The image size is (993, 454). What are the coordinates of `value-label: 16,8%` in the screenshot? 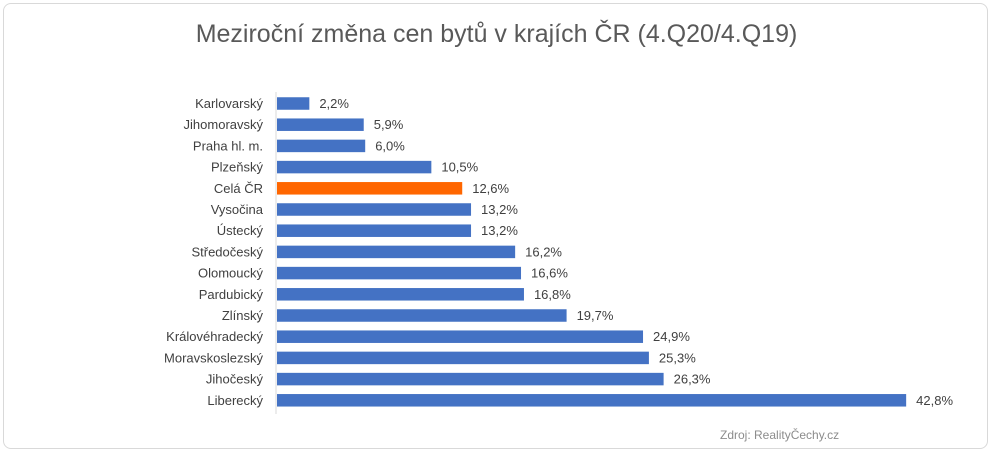 It's located at (552, 294).